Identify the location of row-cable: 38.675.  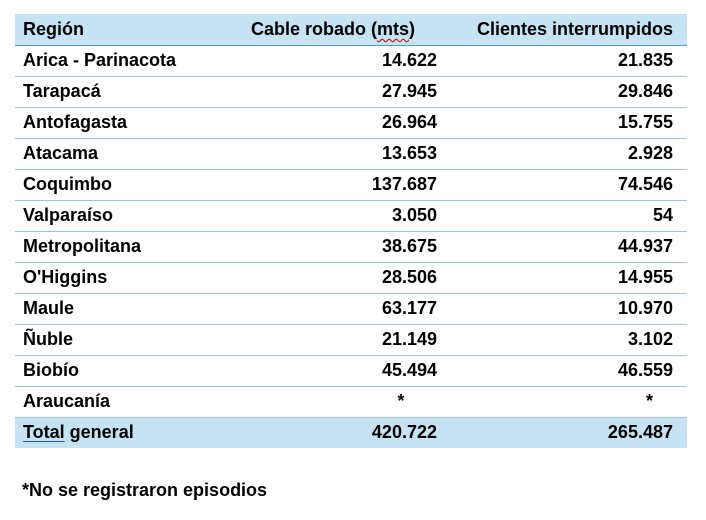
(327, 247).